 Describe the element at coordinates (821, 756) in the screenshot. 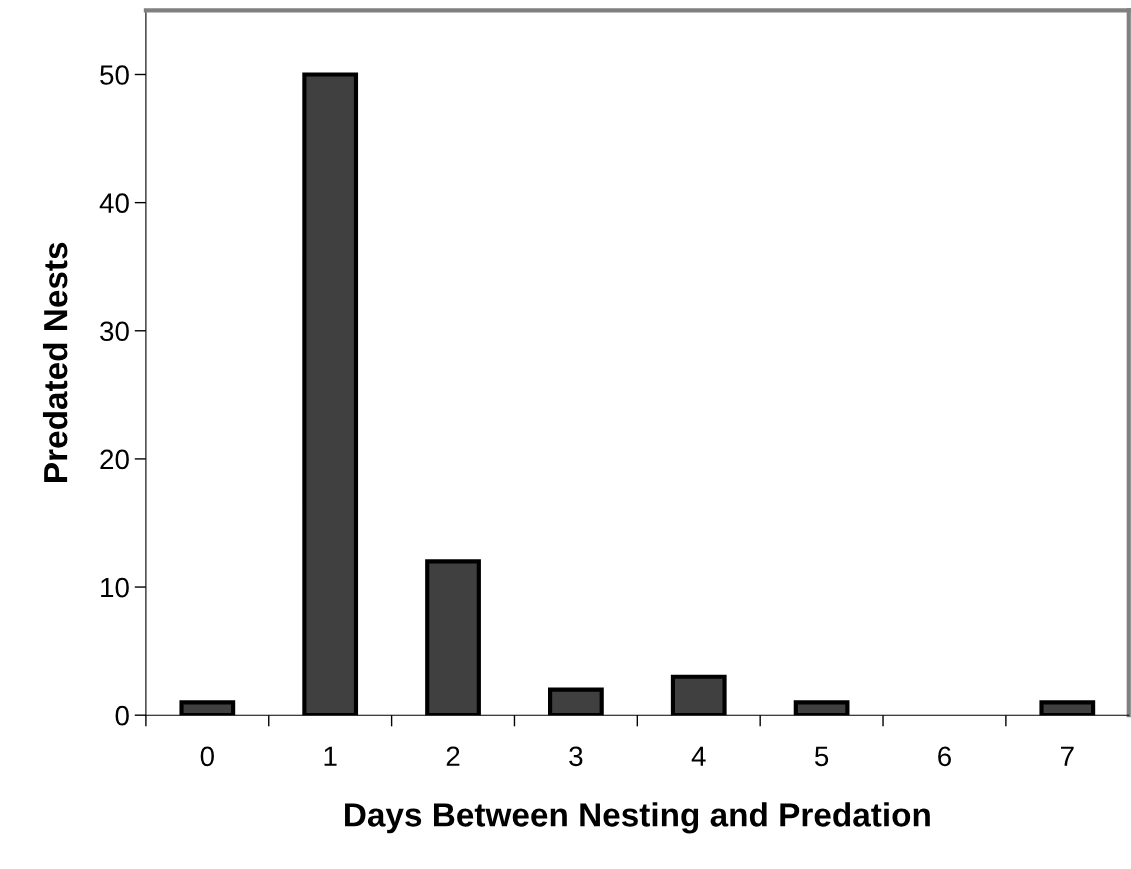

I see `x-tick-label: 5` at that location.